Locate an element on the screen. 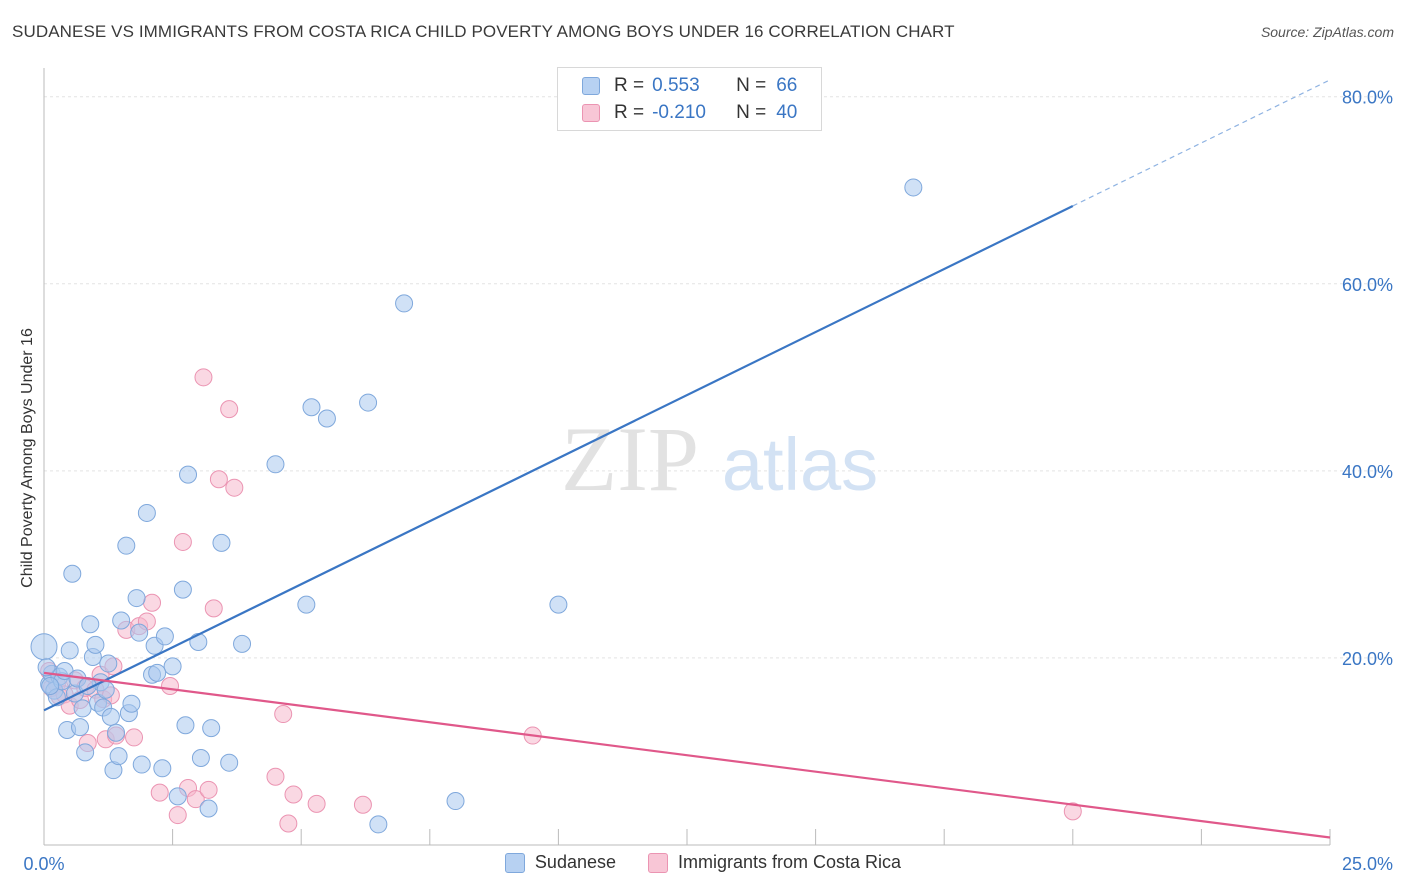 The width and height of the screenshot is (1406, 892). legend-item-sudanese: Sudanese is located at coordinates (560, 862).